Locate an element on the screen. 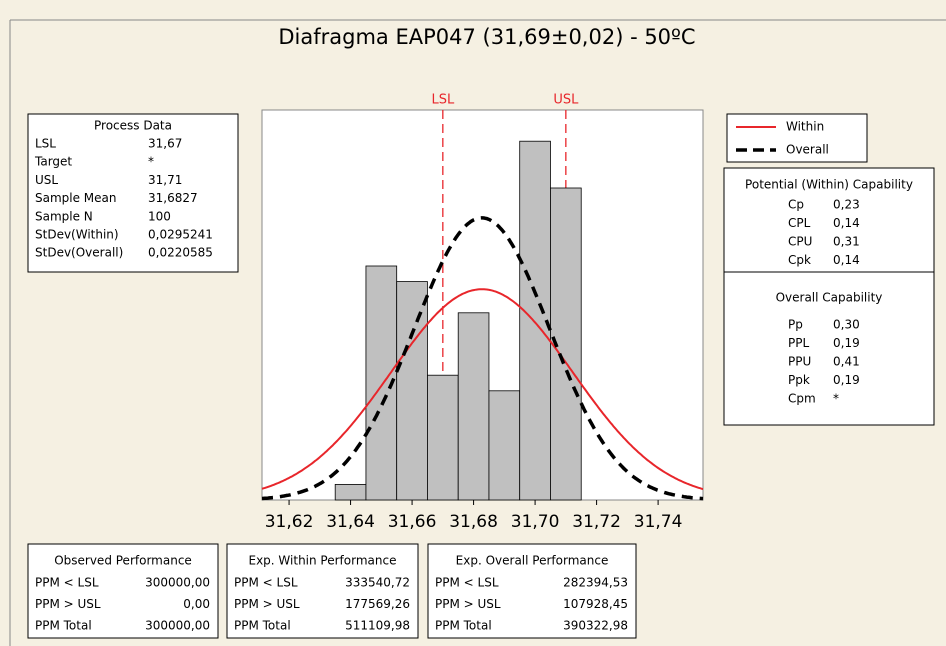  row-label: Cpk is located at coordinates (799, 260).